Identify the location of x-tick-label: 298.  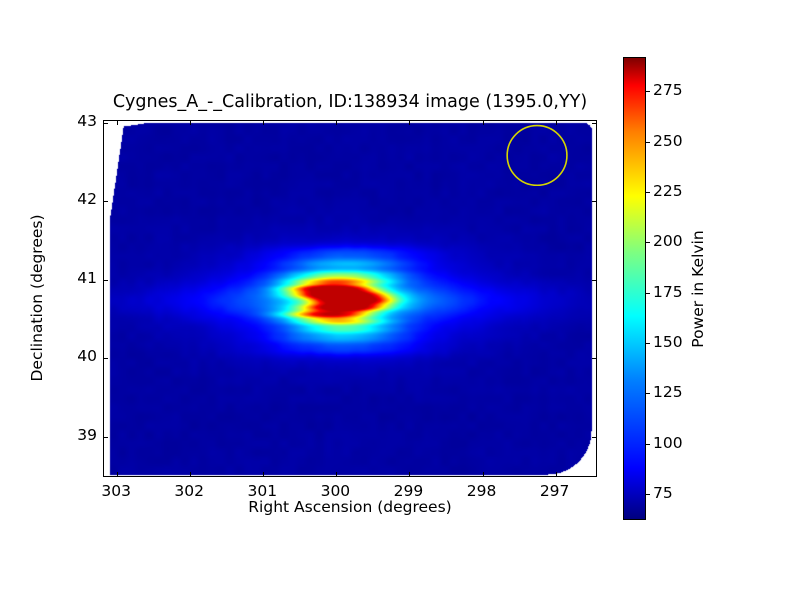
(481, 491).